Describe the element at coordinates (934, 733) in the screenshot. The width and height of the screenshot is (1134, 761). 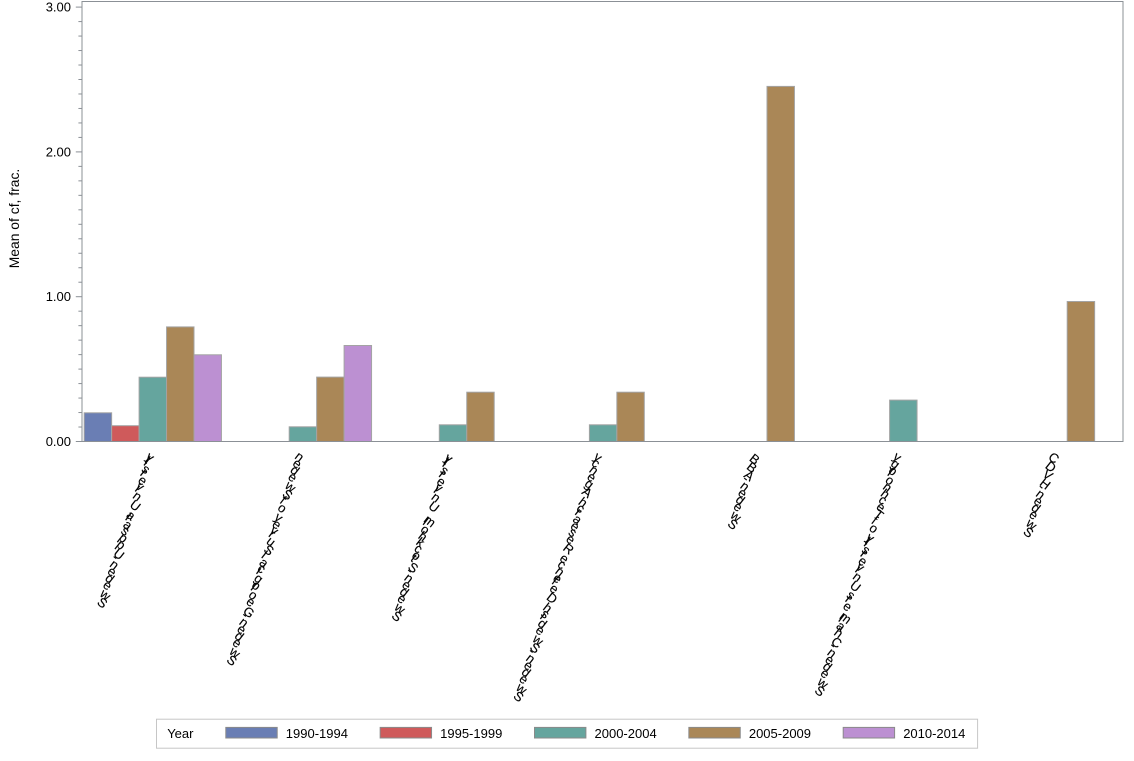
I see `svg-text: 2010-2014` at that location.